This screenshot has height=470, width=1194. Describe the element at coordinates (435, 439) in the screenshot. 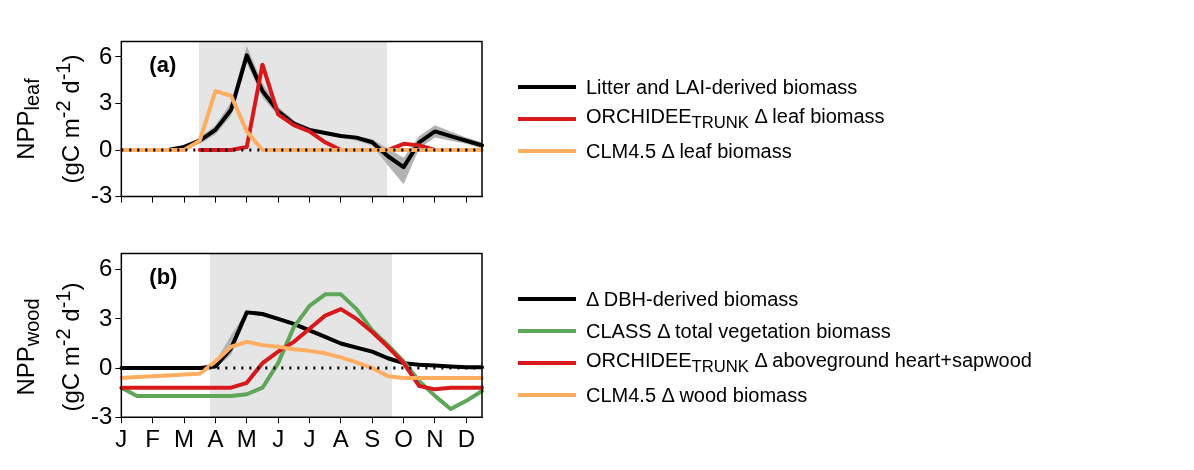

I see `x-tick-label: N` at that location.